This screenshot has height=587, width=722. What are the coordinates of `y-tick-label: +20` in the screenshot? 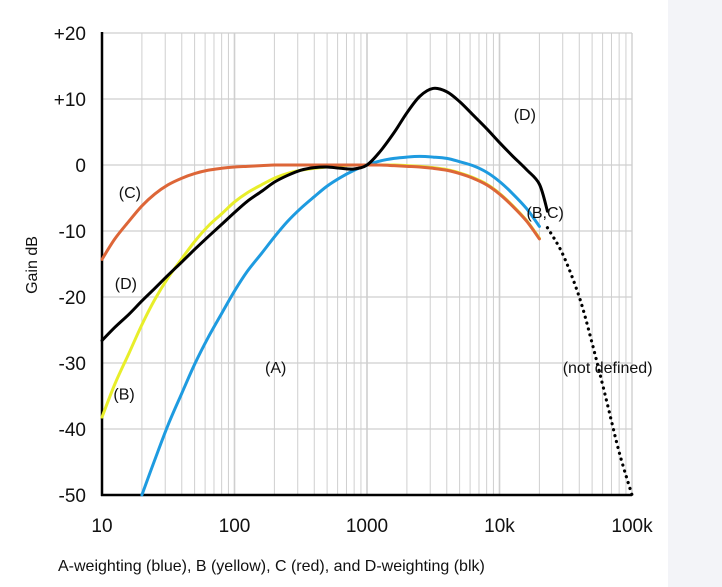 It's located at (70, 34).